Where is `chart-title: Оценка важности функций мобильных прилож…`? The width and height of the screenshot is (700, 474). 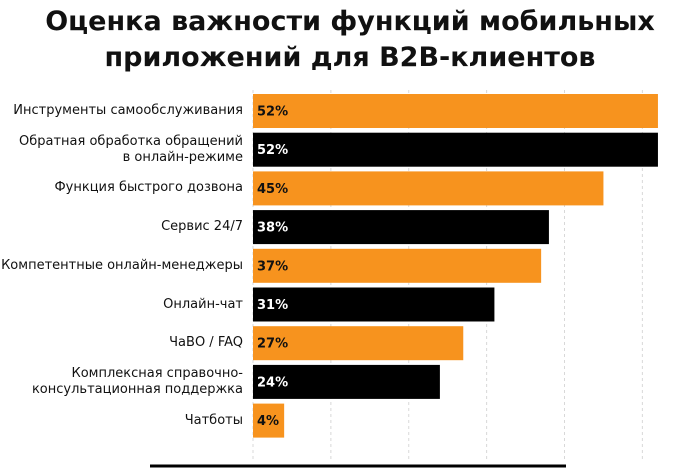
chart-title: Оценка важности функций мобильных прилож… is located at coordinates (350, 39).